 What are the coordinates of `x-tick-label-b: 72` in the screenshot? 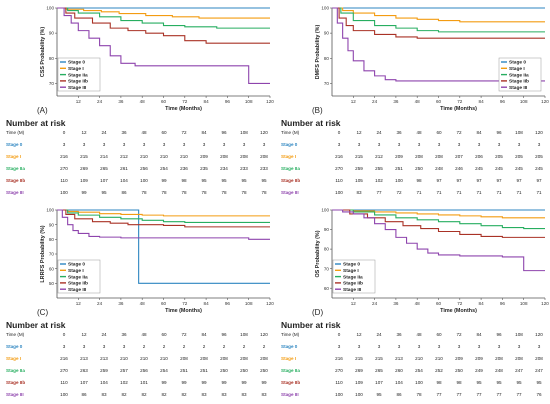 It's located at (460, 101).